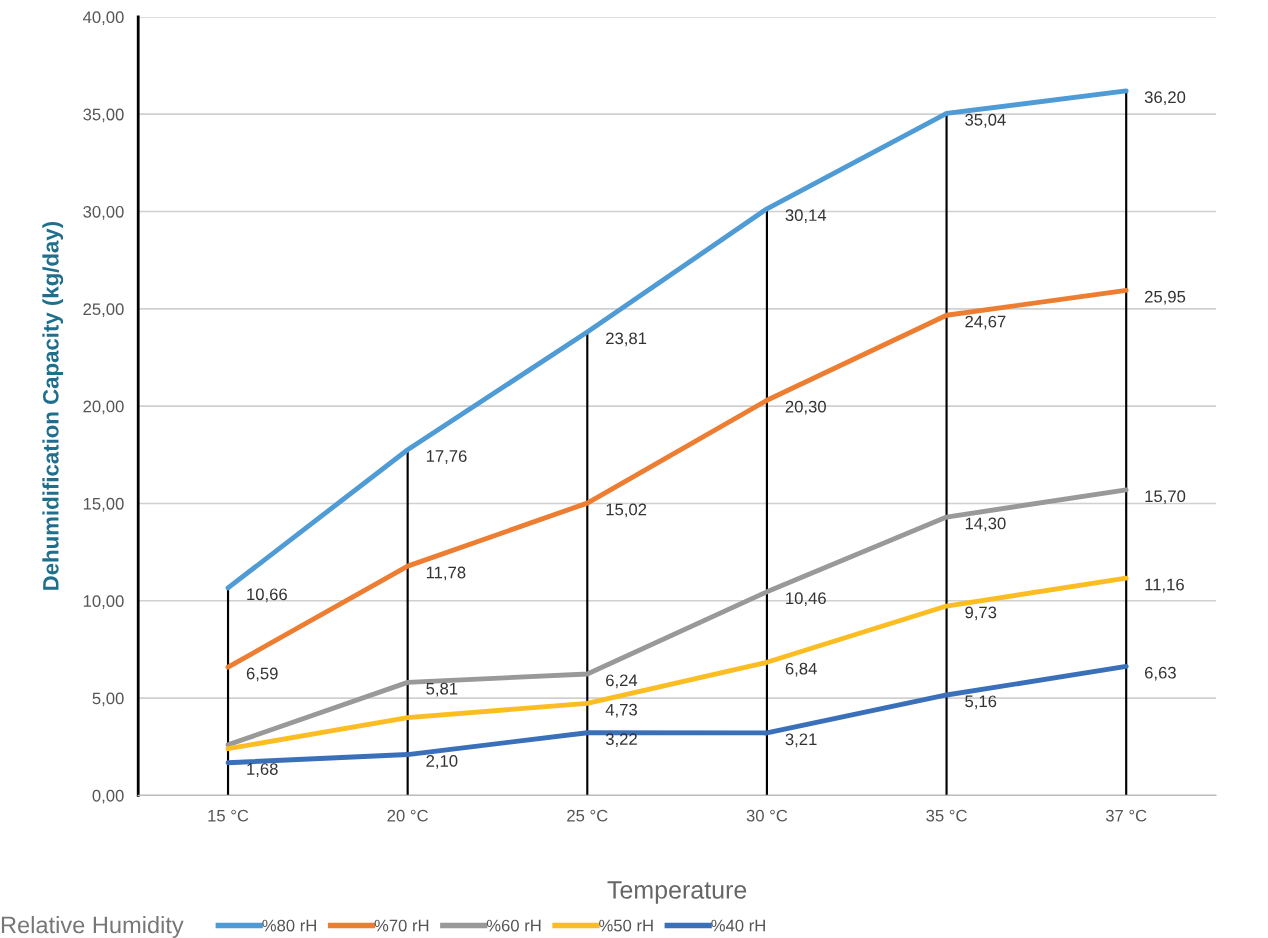 The width and height of the screenshot is (1268, 938). I want to click on y-tick-label: 20,00, so click(103, 407).